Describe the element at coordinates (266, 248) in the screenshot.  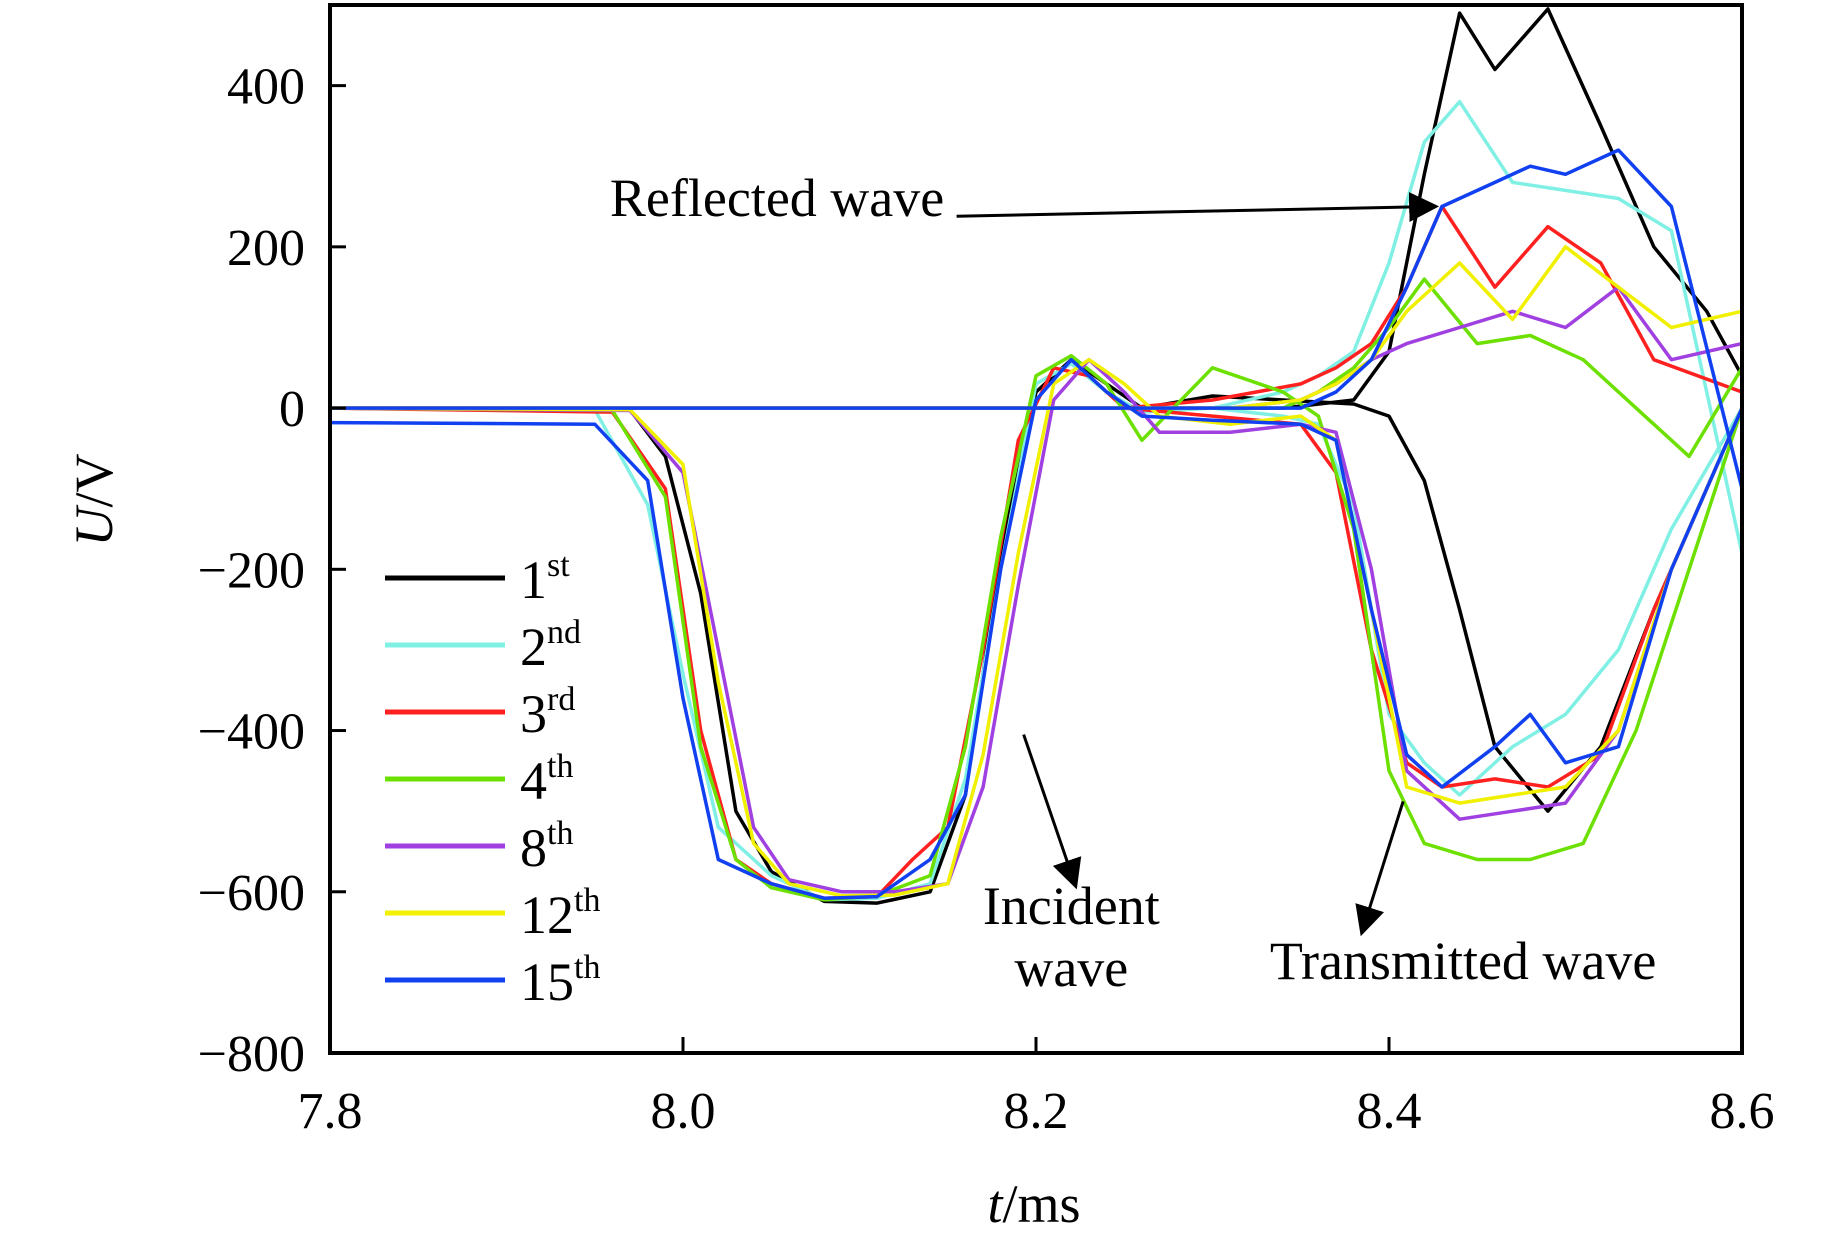
I see `y-tick-label: 200` at that location.